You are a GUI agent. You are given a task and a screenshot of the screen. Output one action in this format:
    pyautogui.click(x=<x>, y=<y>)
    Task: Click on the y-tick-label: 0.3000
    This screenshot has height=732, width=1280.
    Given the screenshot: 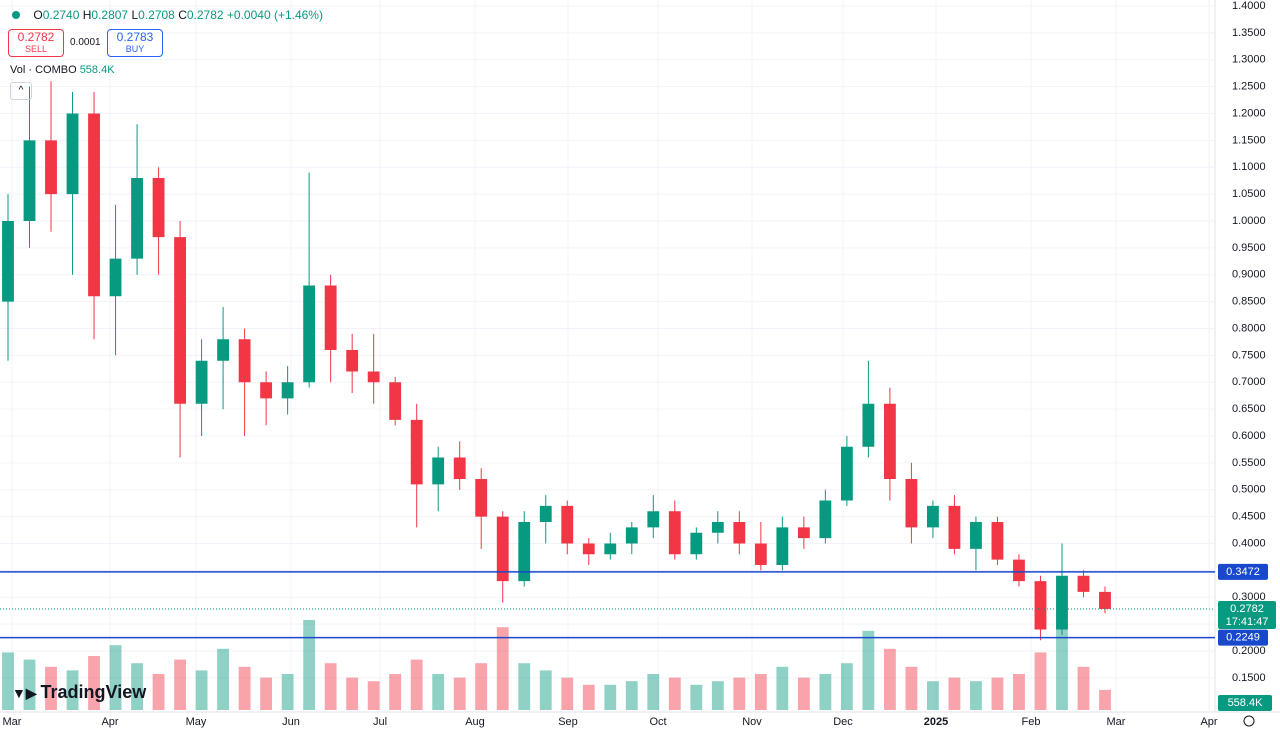 What is the action you would take?
    pyautogui.click(x=1249, y=597)
    